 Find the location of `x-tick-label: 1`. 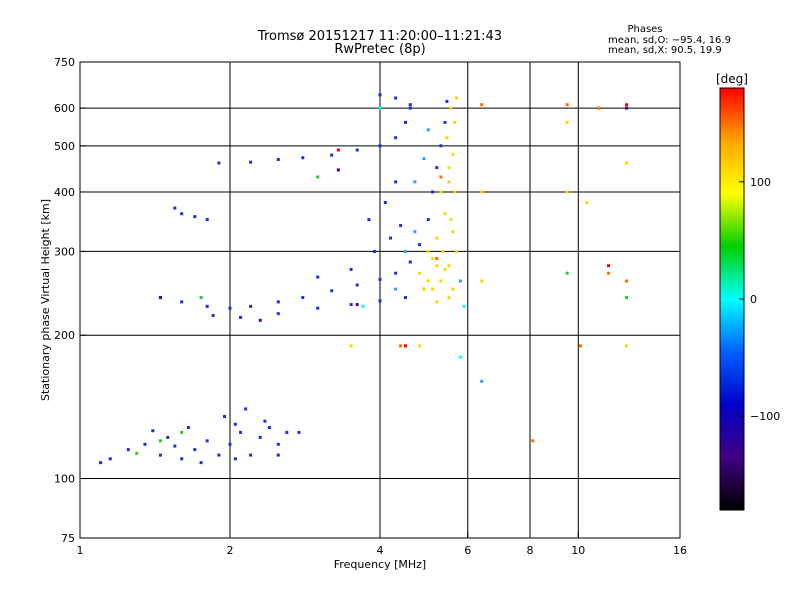

x-tick-label: 1 is located at coordinates (80, 550).